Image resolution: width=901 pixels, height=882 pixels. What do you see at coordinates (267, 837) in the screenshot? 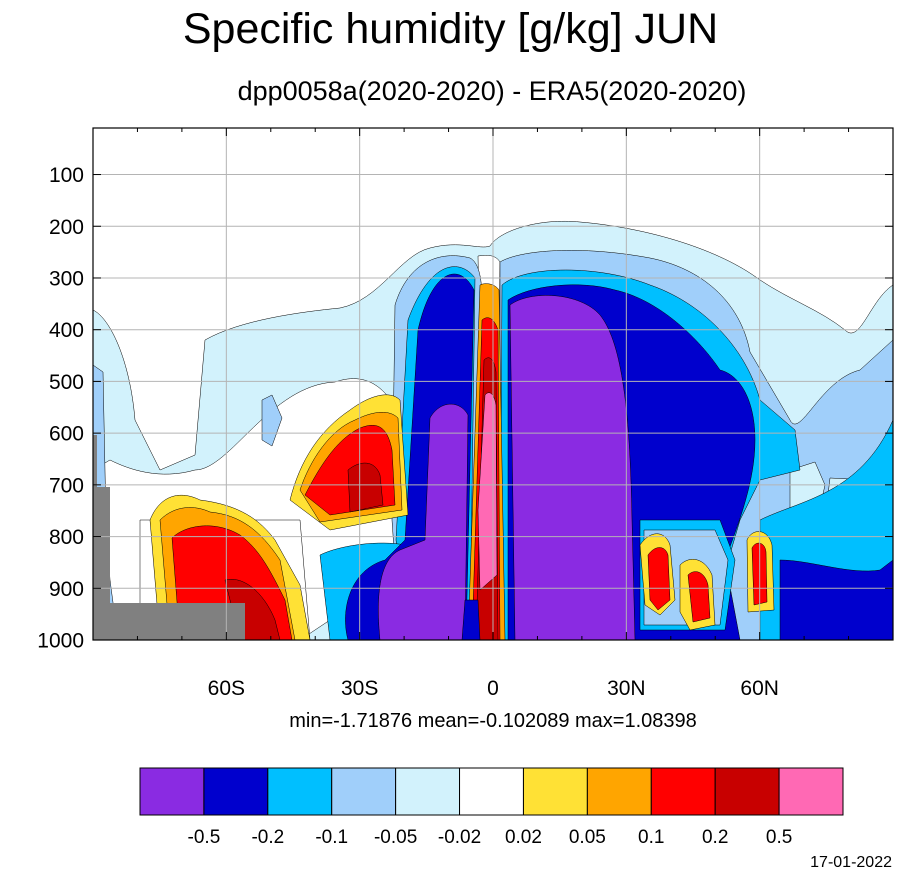
I see `colorbar-label: -0.2` at bounding box center [267, 837].